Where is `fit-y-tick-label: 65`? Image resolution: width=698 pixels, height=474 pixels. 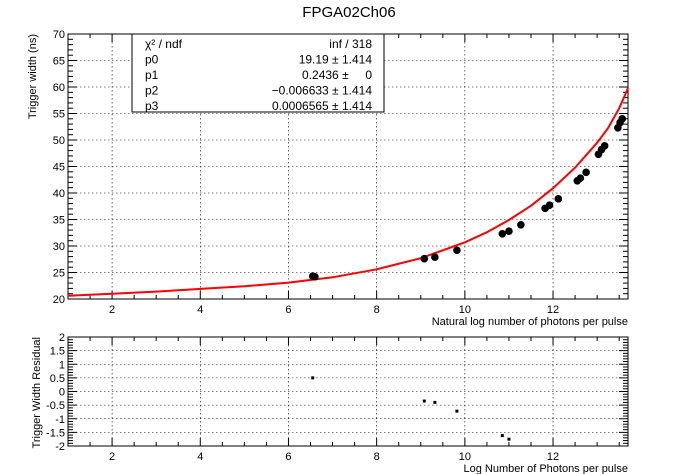
fit-y-tick-label: 65 is located at coordinates (59, 62).